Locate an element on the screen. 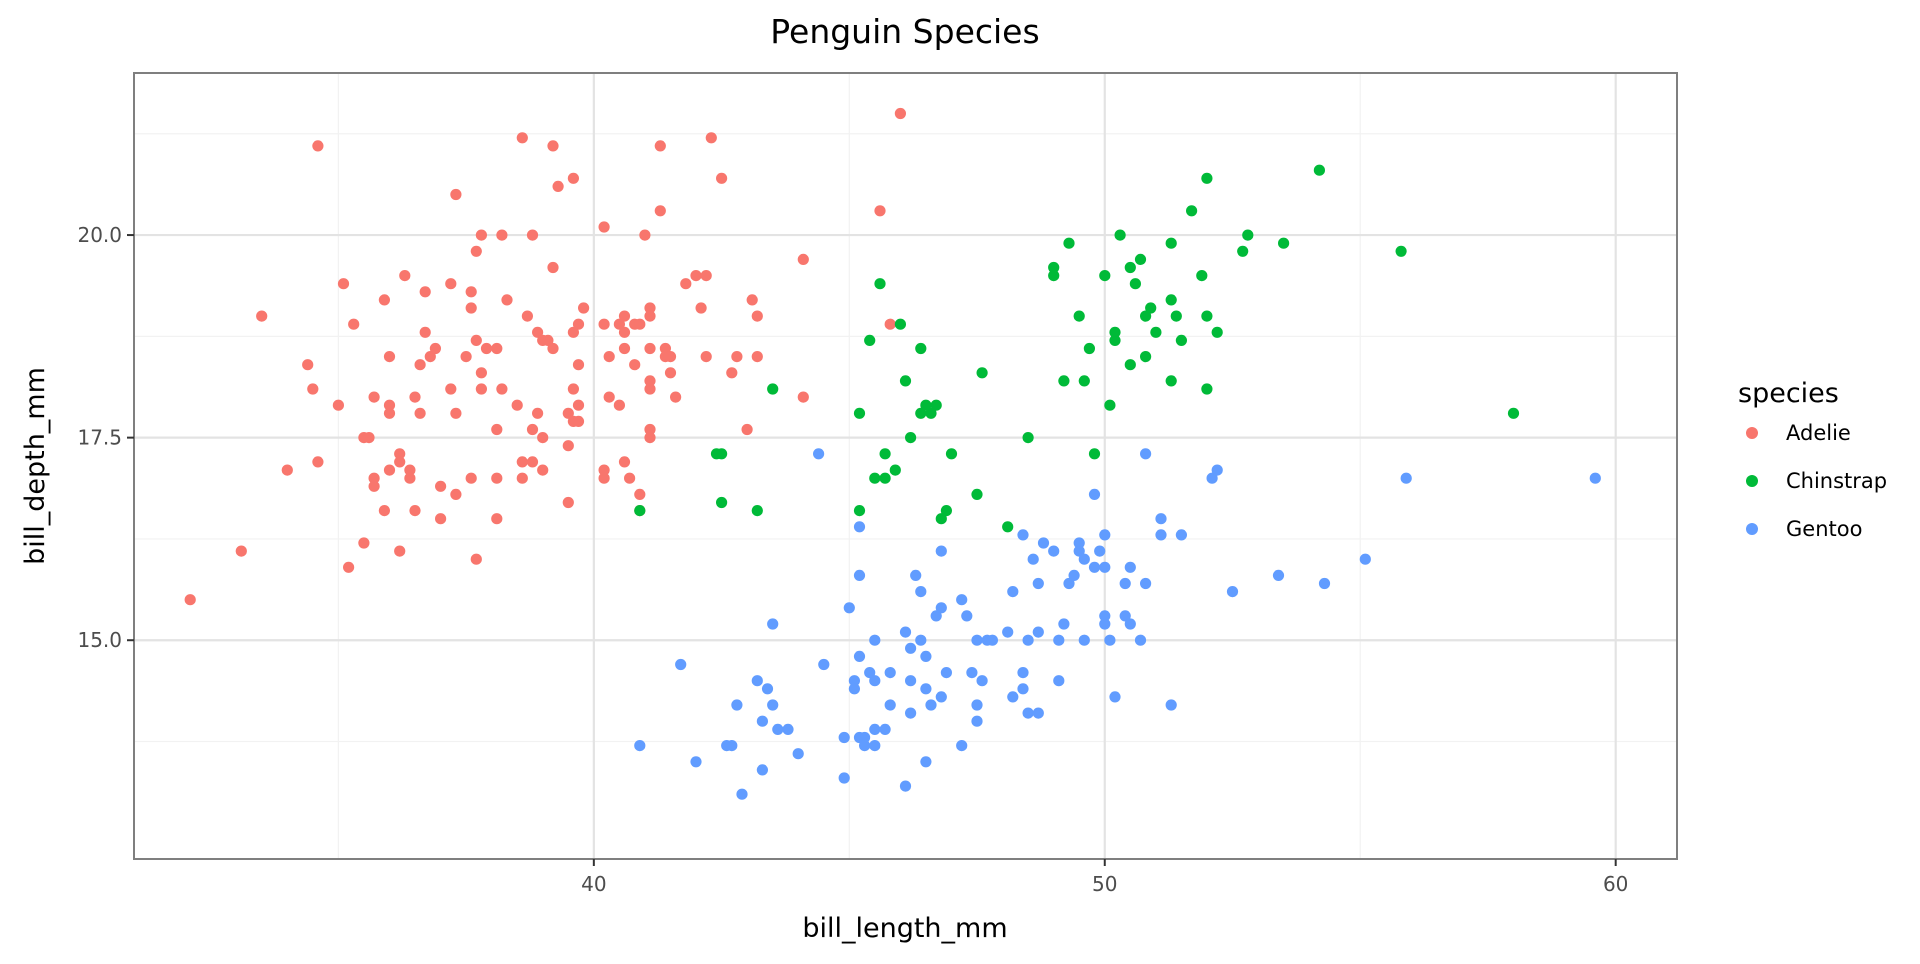 The image size is (1920, 964). x-tick-label: 60 is located at coordinates (1615, 884).